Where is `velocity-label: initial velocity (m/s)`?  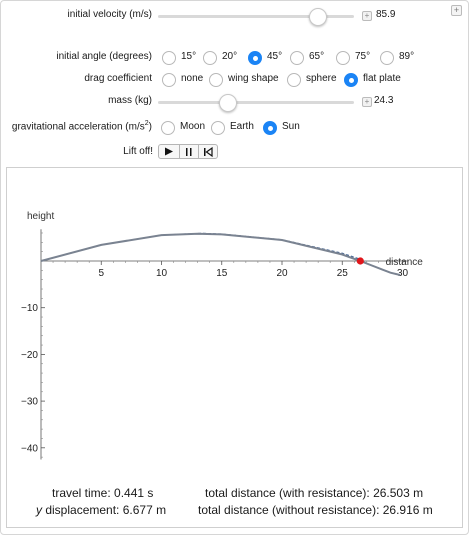
velocity-label: initial velocity (m/s) is located at coordinates (109, 14).